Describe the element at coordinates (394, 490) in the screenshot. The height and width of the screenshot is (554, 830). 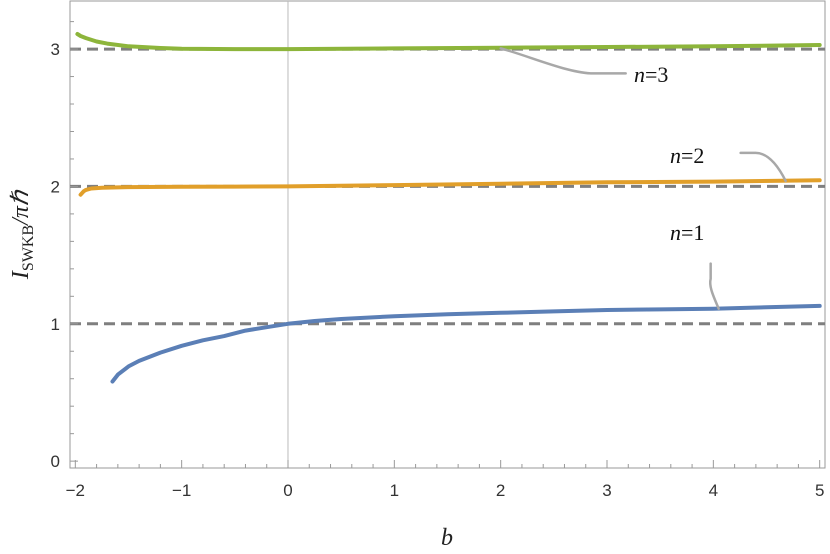
I see `x-tick-label-1: 1` at that location.